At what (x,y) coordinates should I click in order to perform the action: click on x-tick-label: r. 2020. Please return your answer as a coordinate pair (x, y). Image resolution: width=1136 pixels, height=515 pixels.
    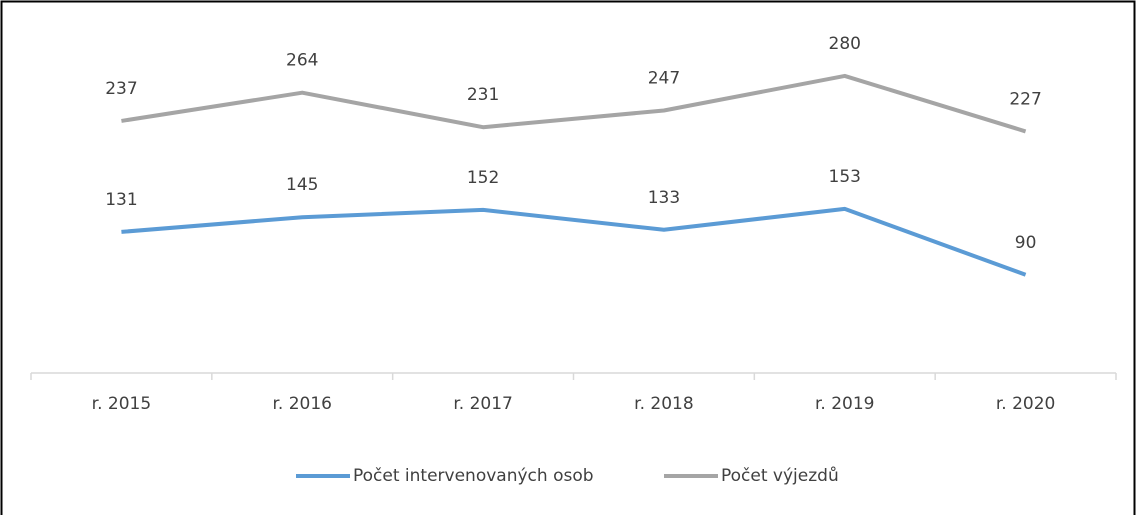
    Looking at the image, I should click on (1026, 404).